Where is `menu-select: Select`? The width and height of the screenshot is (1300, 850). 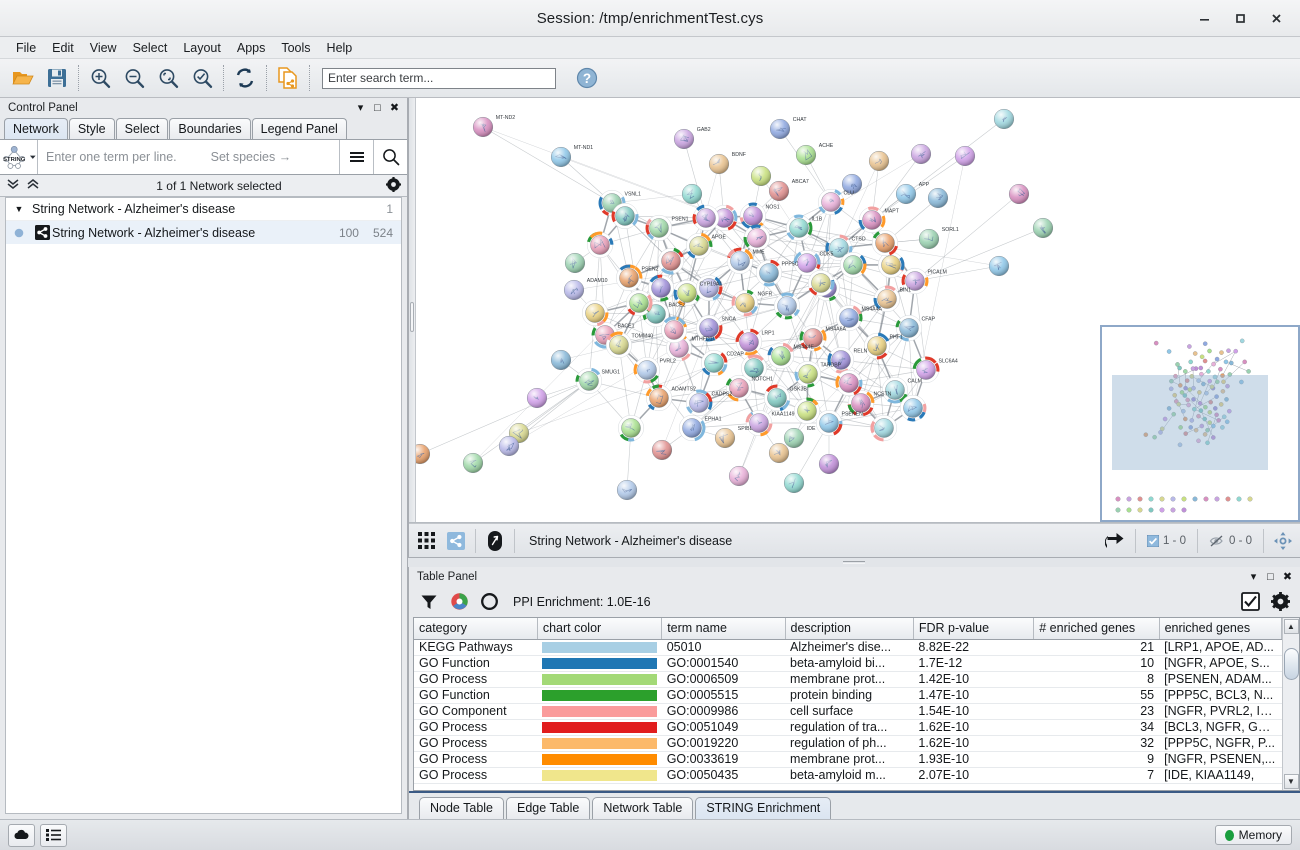 menu-select: Select is located at coordinates (150, 47).